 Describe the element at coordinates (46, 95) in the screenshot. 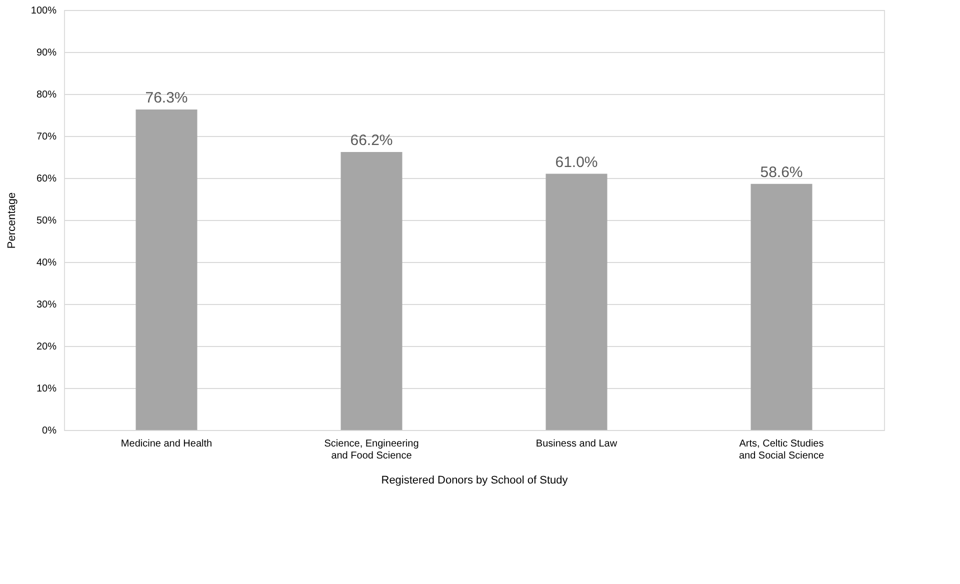

I see `y-tick-label: 80%` at that location.